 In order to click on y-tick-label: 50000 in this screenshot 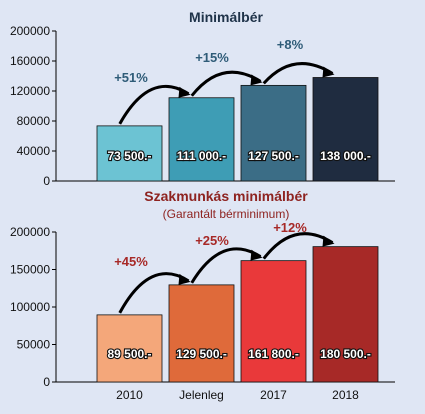, I will do `click(34, 345)`.